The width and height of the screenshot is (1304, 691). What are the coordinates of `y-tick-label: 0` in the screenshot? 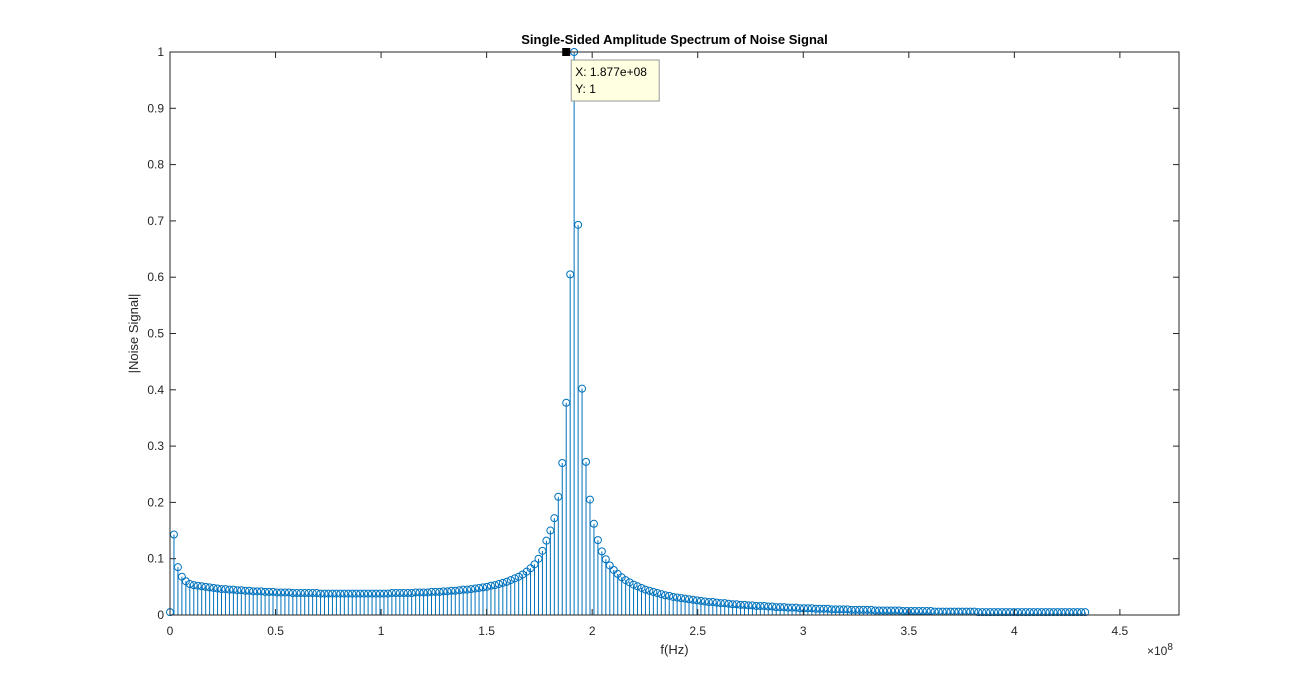 It's located at (160, 615).